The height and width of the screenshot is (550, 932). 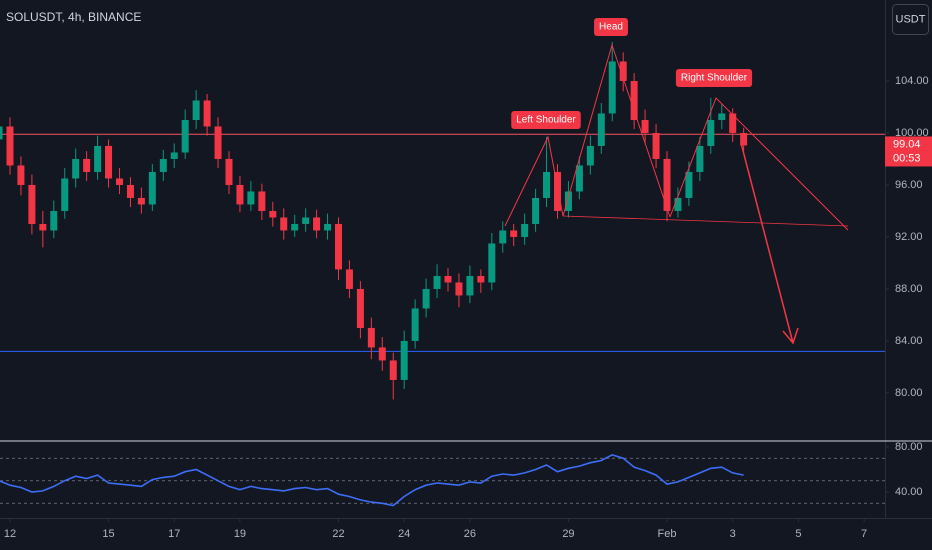 I want to click on y-tick-label: 84.00, so click(x=909, y=341).